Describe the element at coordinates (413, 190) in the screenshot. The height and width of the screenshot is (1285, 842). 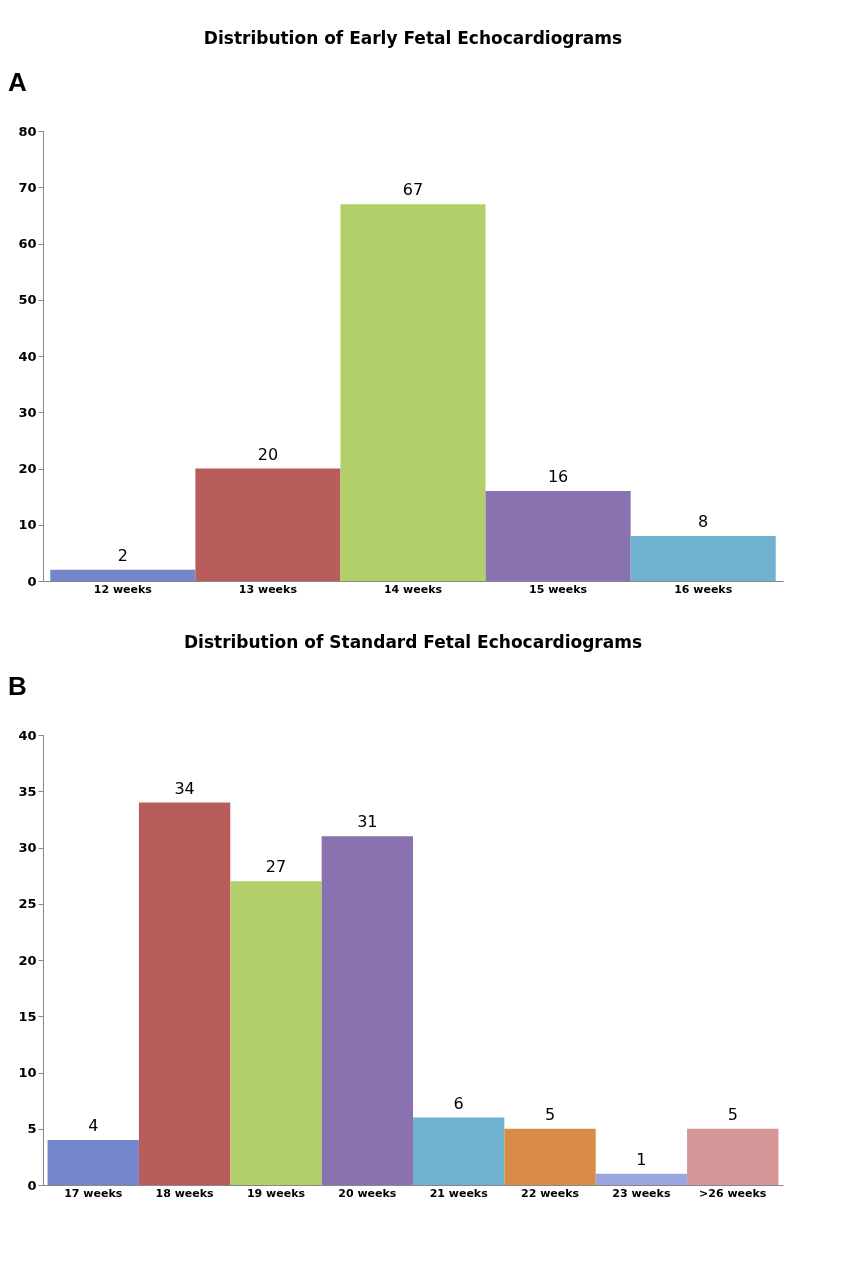
I see `data-label: 67` at that location.